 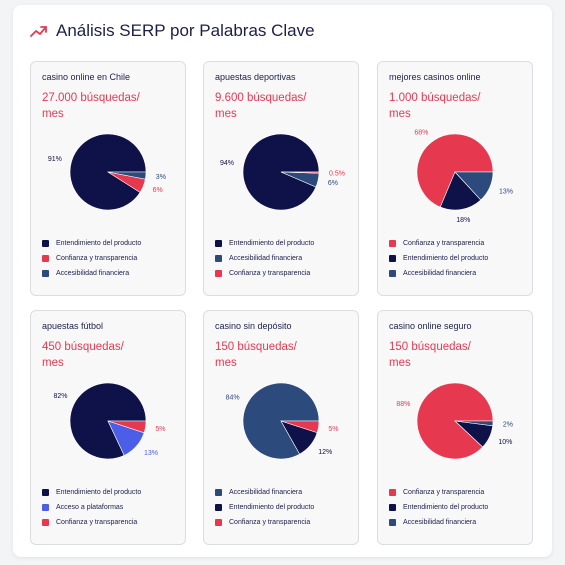 I want to click on page-title: Análisis SERP por Palabras Clave, so click(x=185, y=30).